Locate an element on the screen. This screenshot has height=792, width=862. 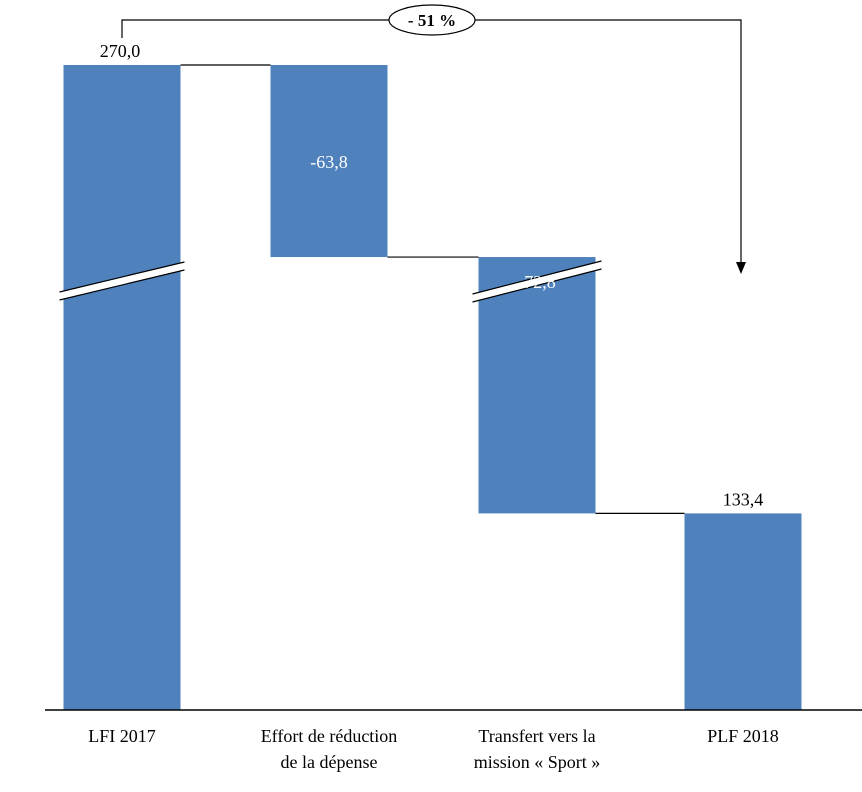
category-label-2-1: mission « Sport » is located at coordinates (537, 762).